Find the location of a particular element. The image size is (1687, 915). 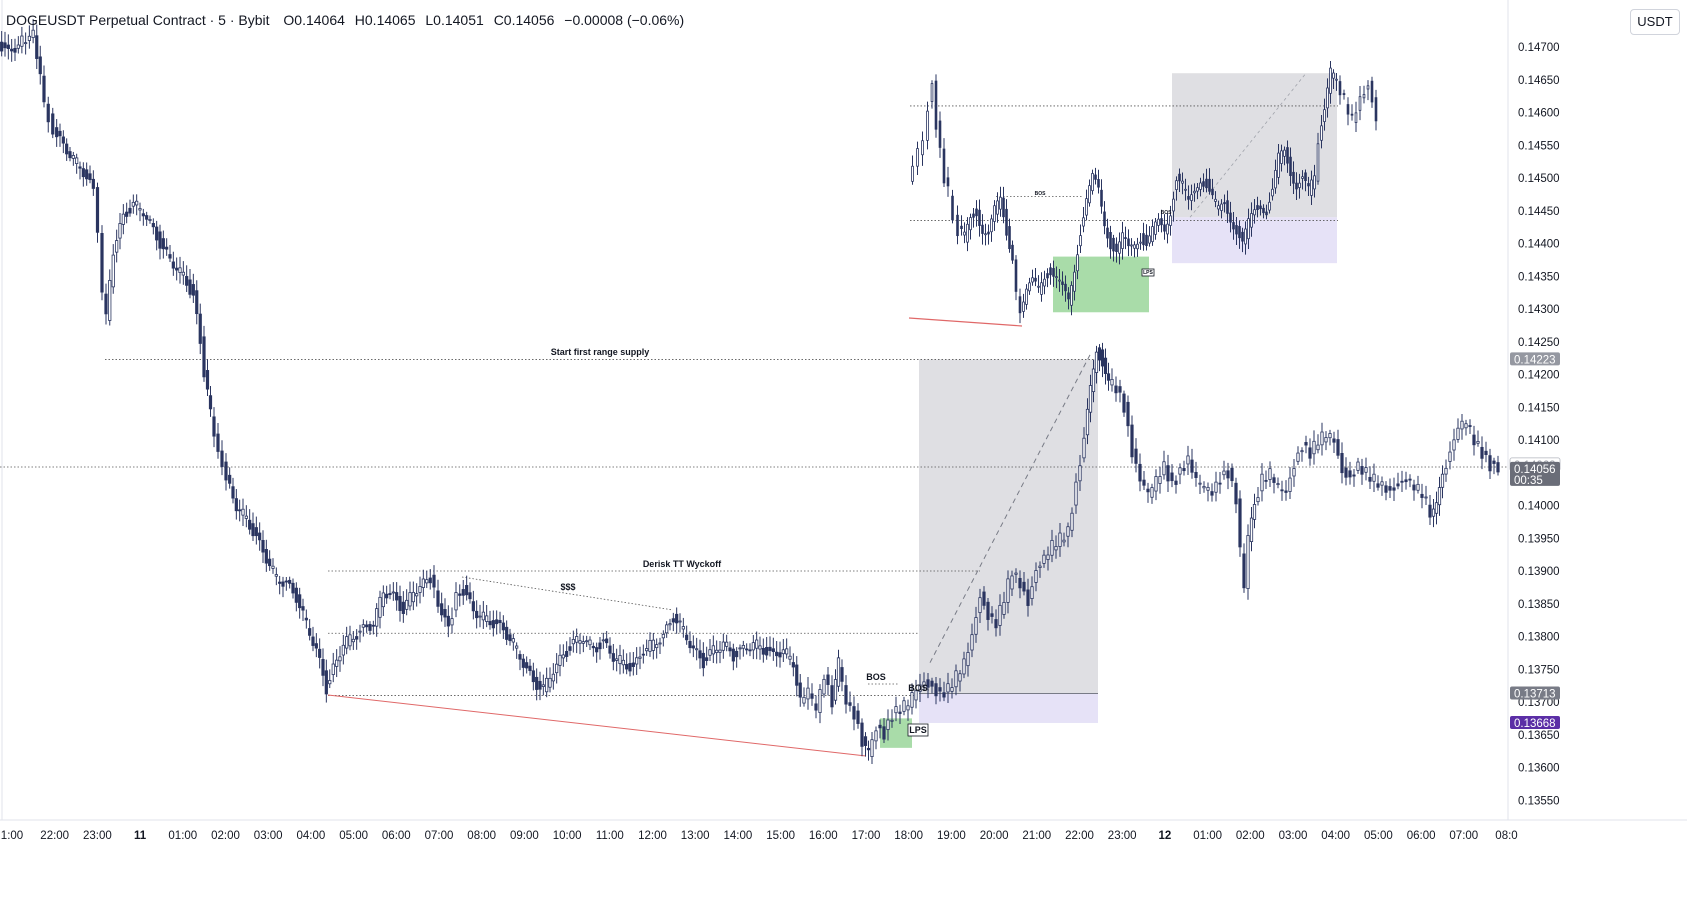

ohlc-close: C0.14056 is located at coordinates (524, 20).